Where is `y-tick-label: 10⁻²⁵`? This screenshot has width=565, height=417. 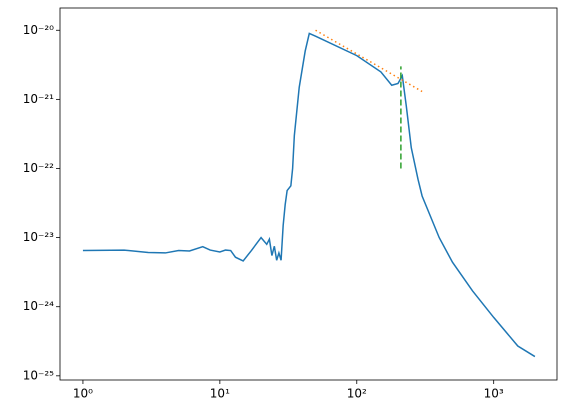
y-tick-label: 10⁻²⁵ is located at coordinates (38, 375).